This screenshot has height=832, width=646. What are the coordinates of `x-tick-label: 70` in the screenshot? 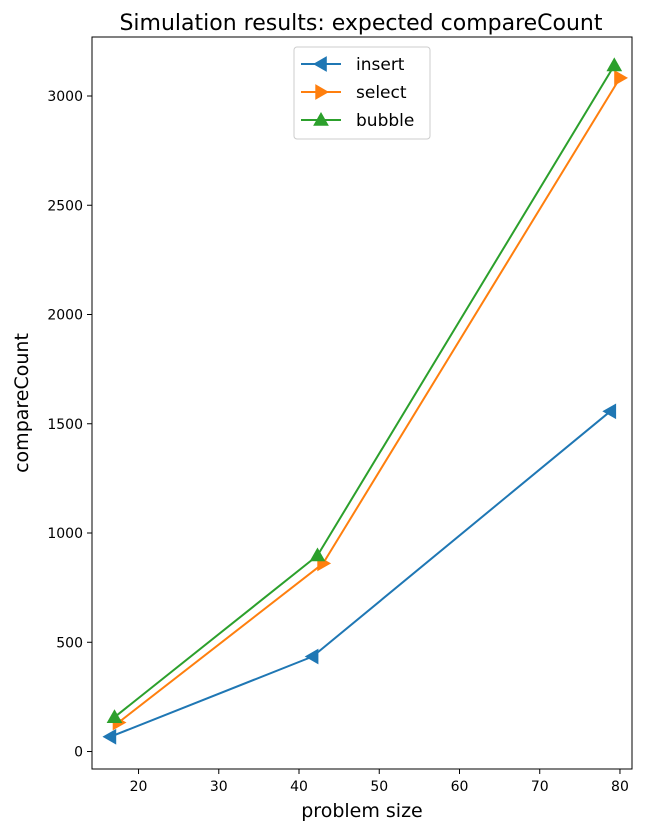 It's located at (540, 787).